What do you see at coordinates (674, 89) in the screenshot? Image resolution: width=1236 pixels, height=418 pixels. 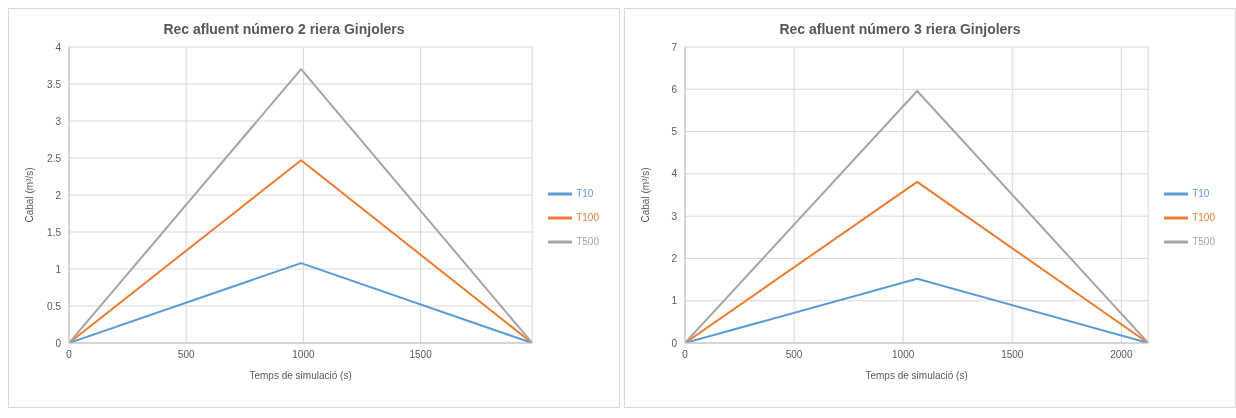 I see `y-tick-label: 6` at bounding box center [674, 89].